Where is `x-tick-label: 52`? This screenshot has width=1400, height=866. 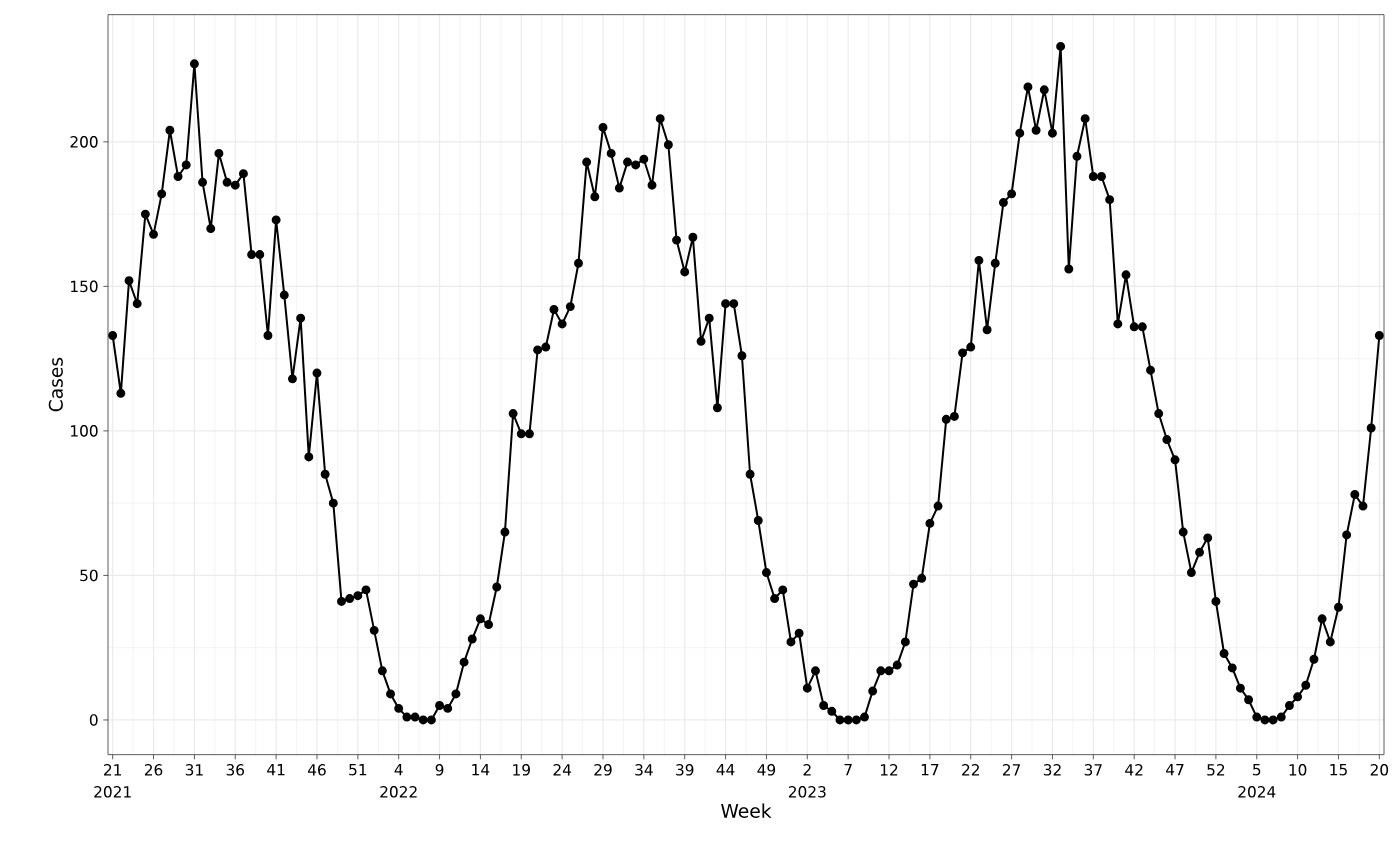 x-tick-label: 52 is located at coordinates (1216, 770).